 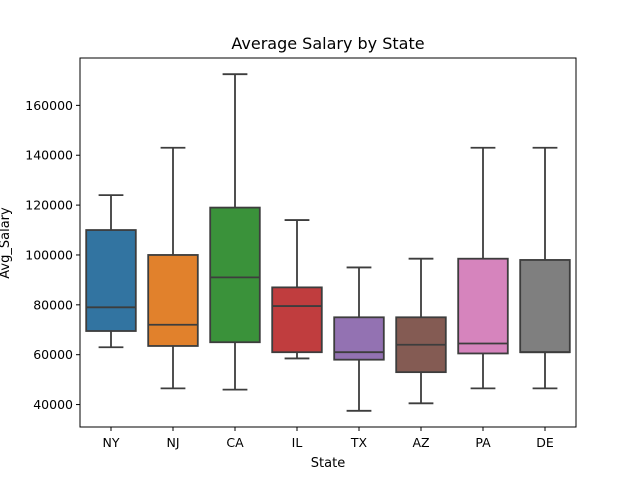 What do you see at coordinates (545, 442) in the screenshot?
I see `x-tick-label-de: DE` at bounding box center [545, 442].